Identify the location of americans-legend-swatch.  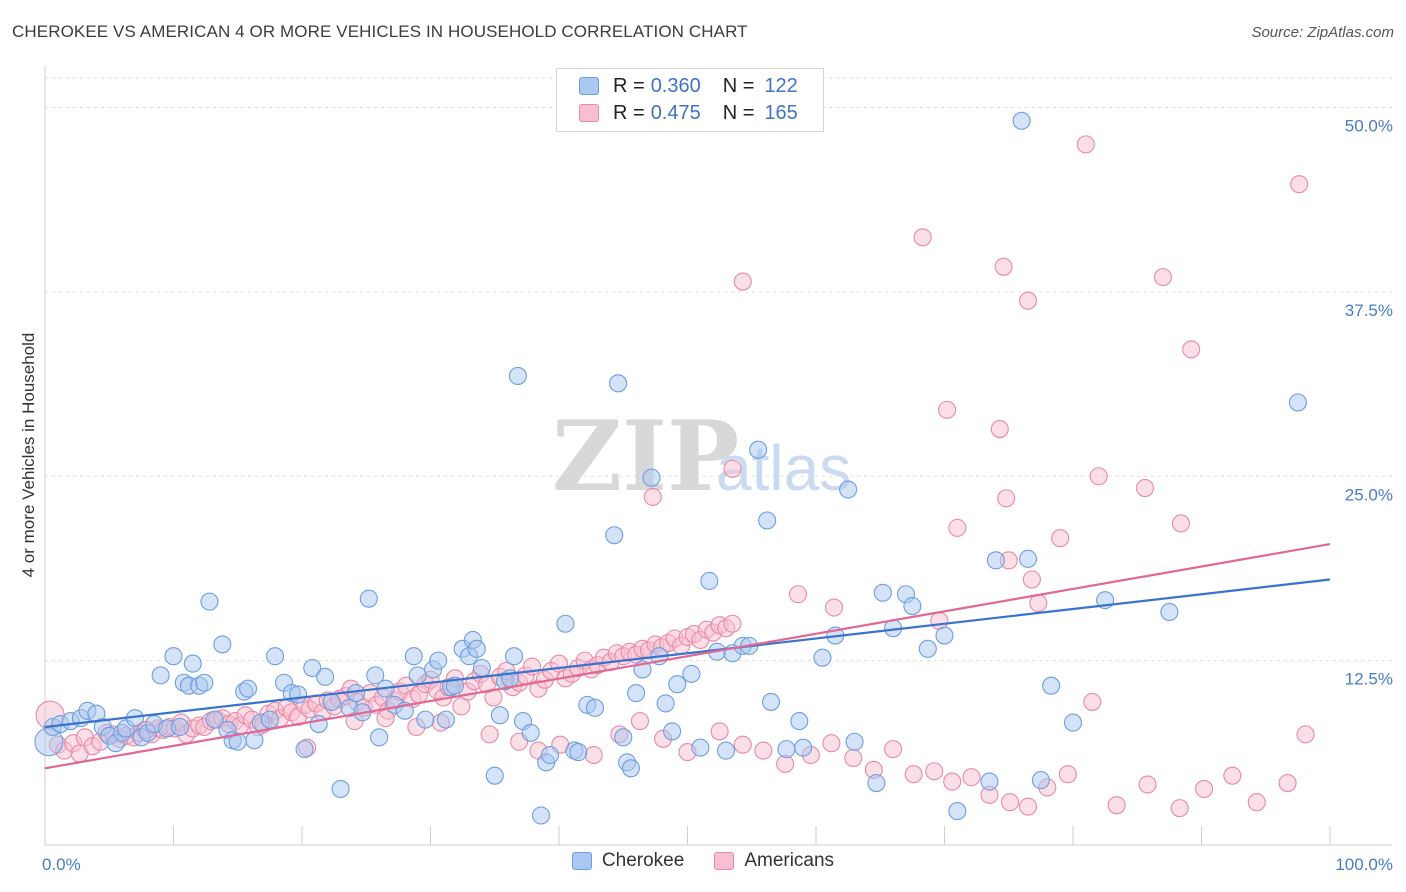
(724, 861).